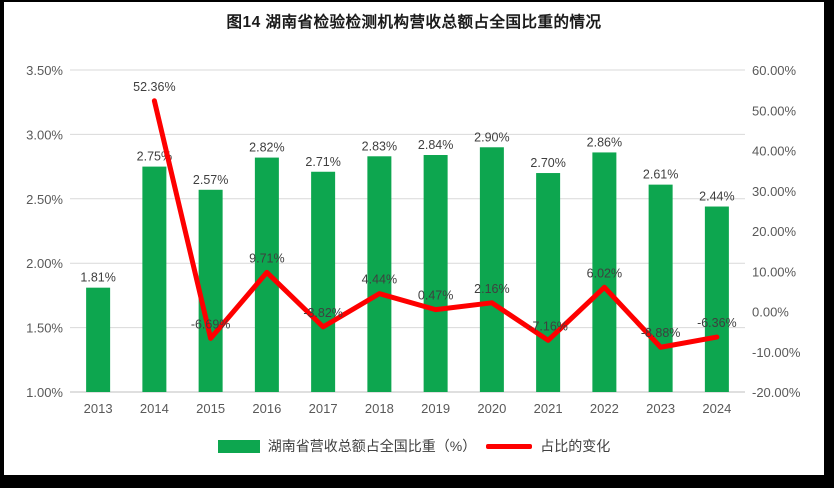 The width and height of the screenshot is (834, 488). I want to click on bar-label-2020: 2.90%, so click(491, 137).